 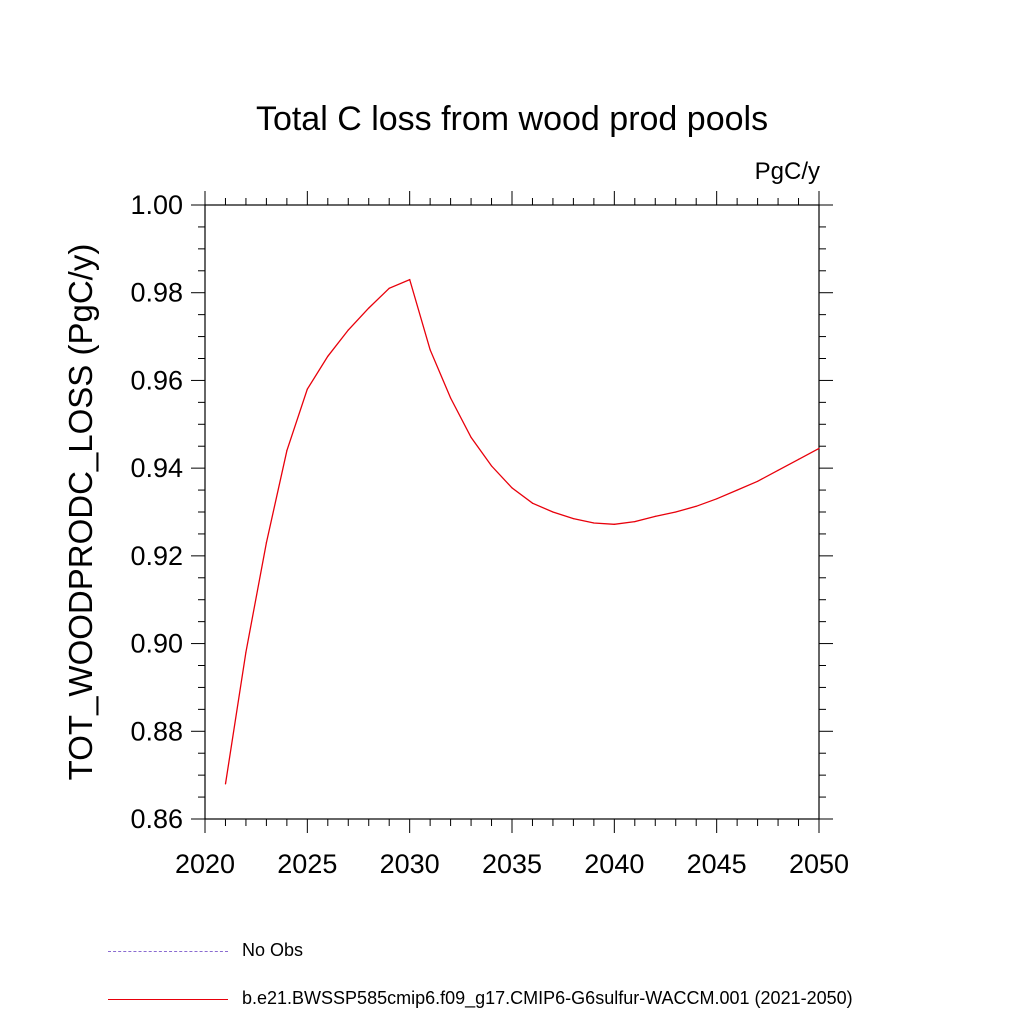 What do you see at coordinates (273, 950) in the screenshot?
I see `legend-label-obs: No Obs` at bounding box center [273, 950].